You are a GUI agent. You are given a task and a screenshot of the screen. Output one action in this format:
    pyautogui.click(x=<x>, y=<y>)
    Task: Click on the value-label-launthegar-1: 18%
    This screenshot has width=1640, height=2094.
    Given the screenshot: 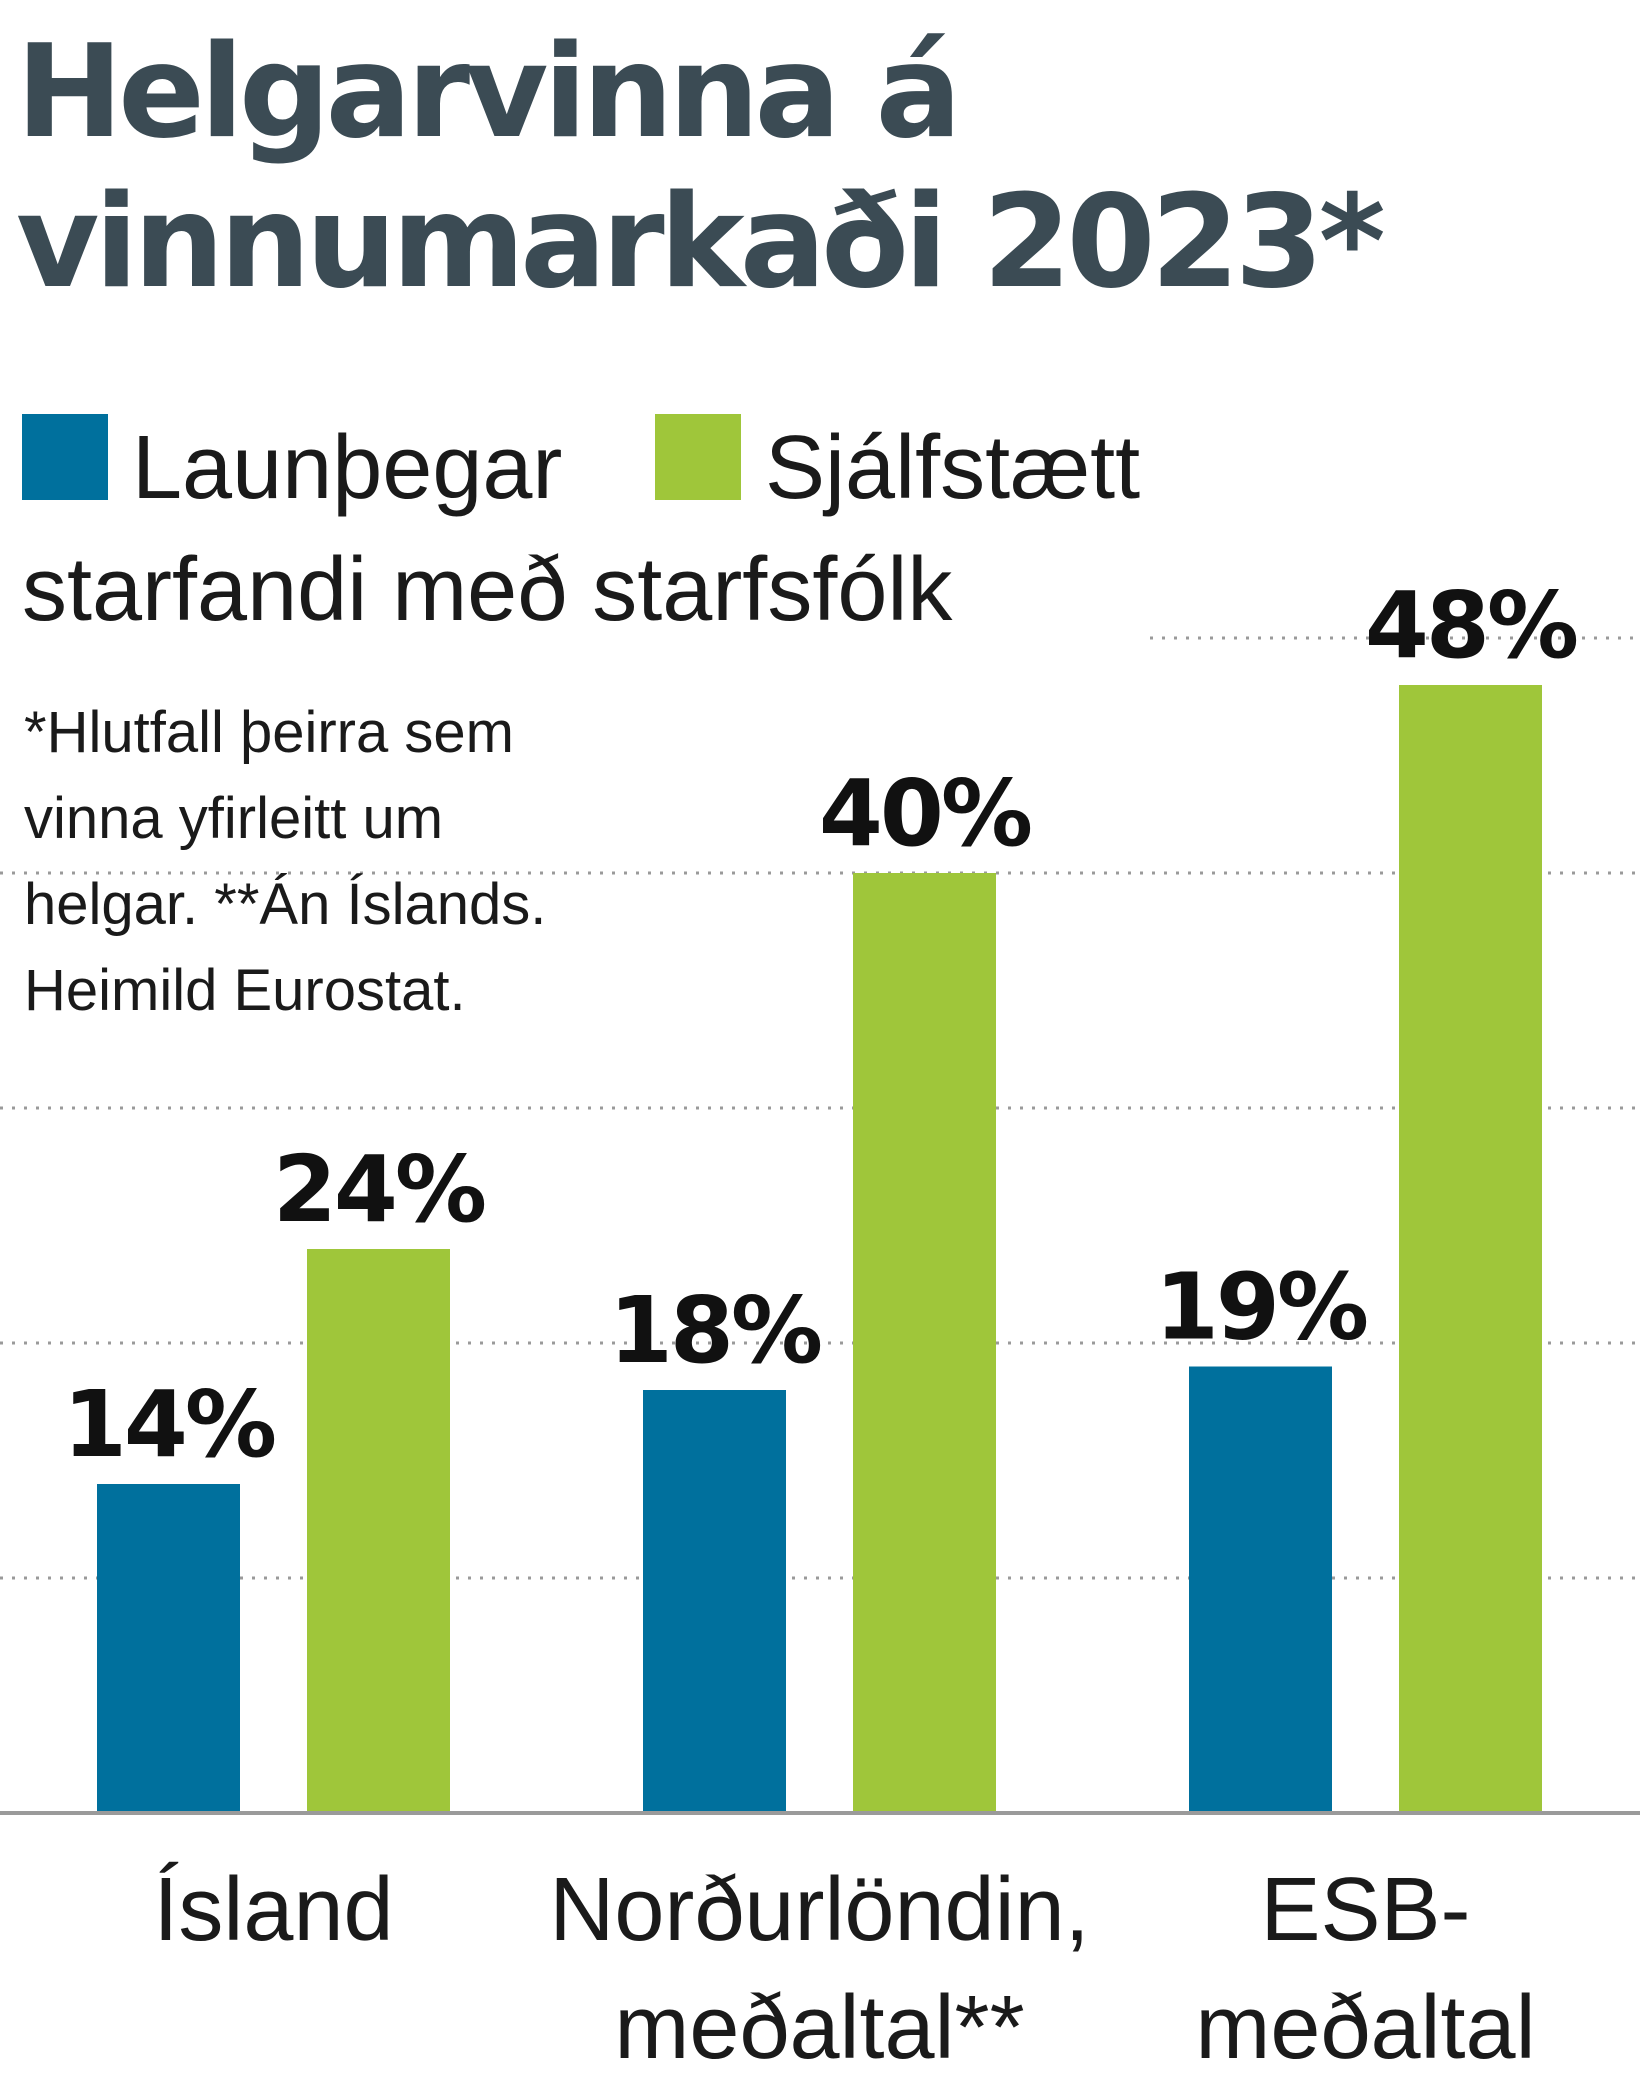 What is the action you would take?
    pyautogui.click(x=715, y=1330)
    